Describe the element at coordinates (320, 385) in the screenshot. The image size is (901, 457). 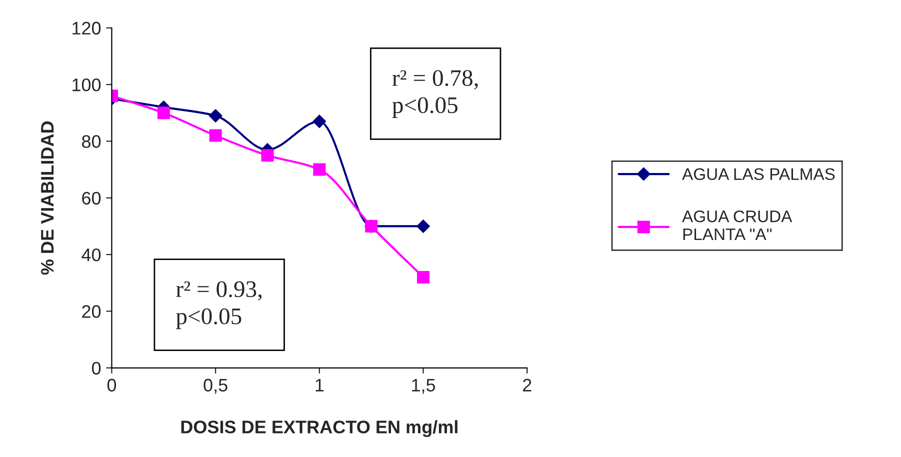
I see `x-tick-label: 1` at that location.